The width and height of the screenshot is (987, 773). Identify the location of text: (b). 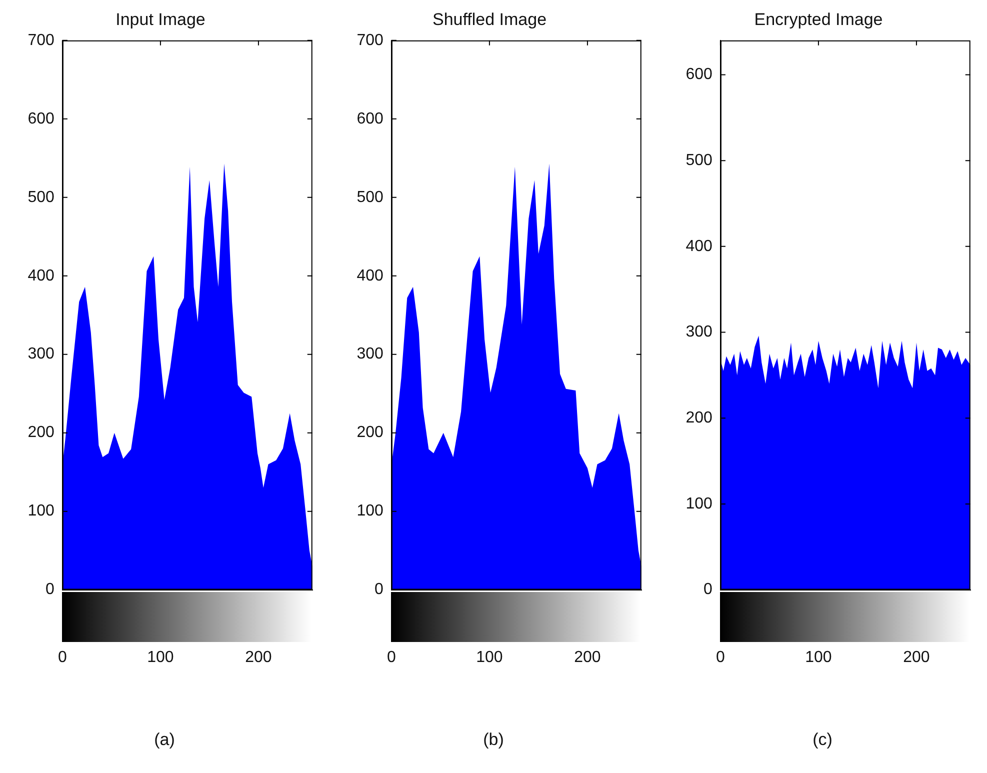
(493, 740).